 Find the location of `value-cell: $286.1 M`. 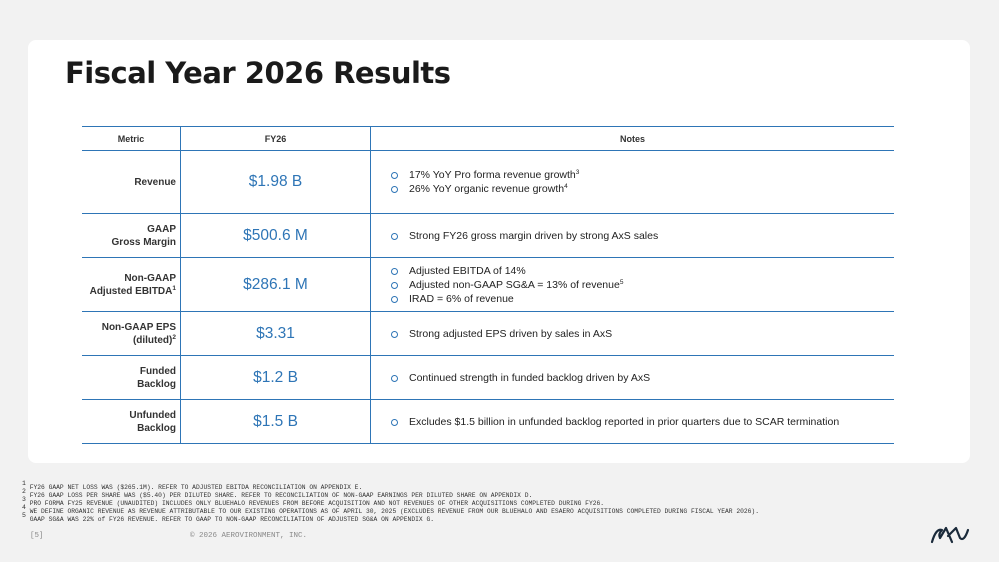

value-cell: $286.1 M is located at coordinates (275, 284).